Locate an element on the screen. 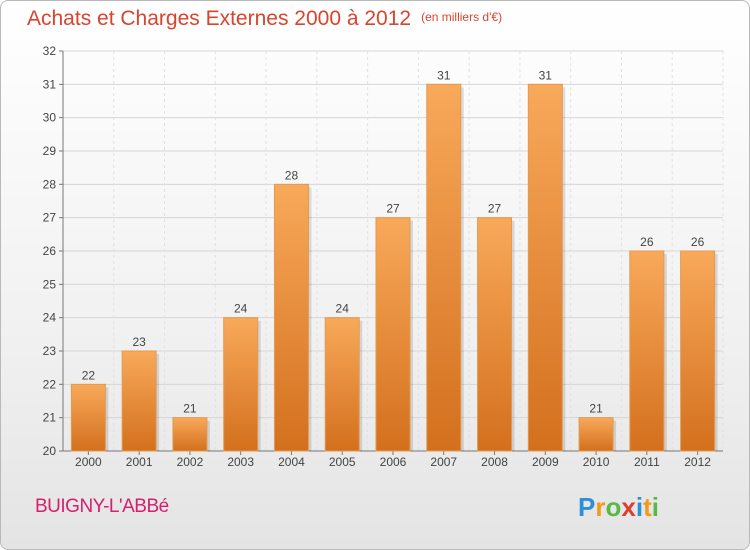 This screenshot has width=750, height=550. bar-2000 is located at coordinates (88, 417).